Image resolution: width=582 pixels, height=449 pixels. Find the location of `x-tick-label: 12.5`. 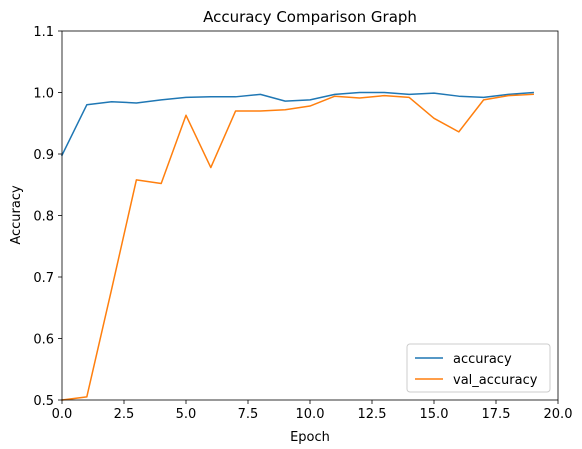

x-tick-label: 12.5 is located at coordinates (372, 414).